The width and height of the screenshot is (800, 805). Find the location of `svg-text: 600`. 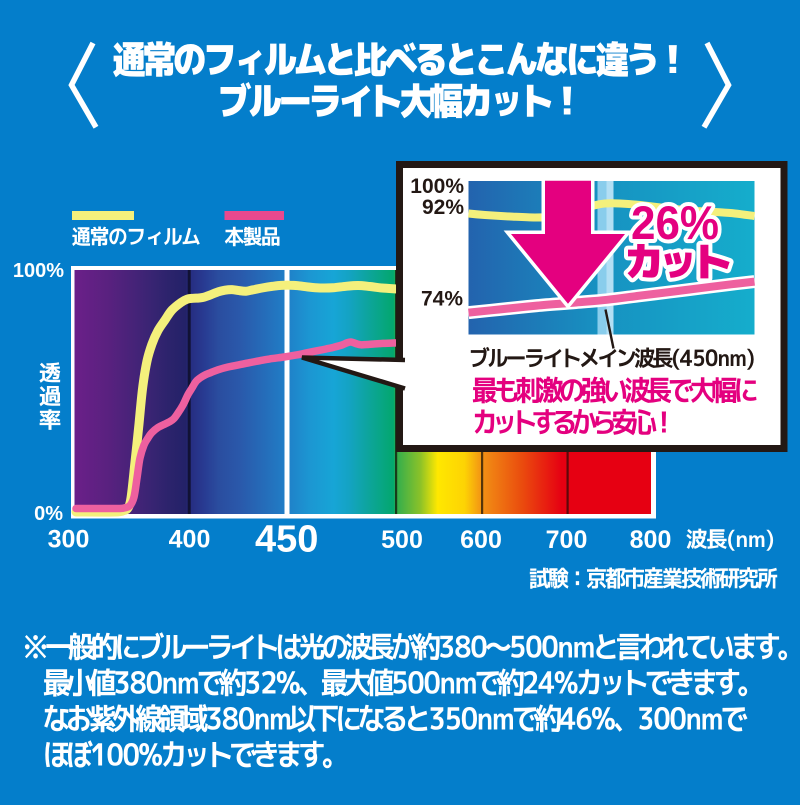

svg-text: 600 is located at coordinates (481, 540).